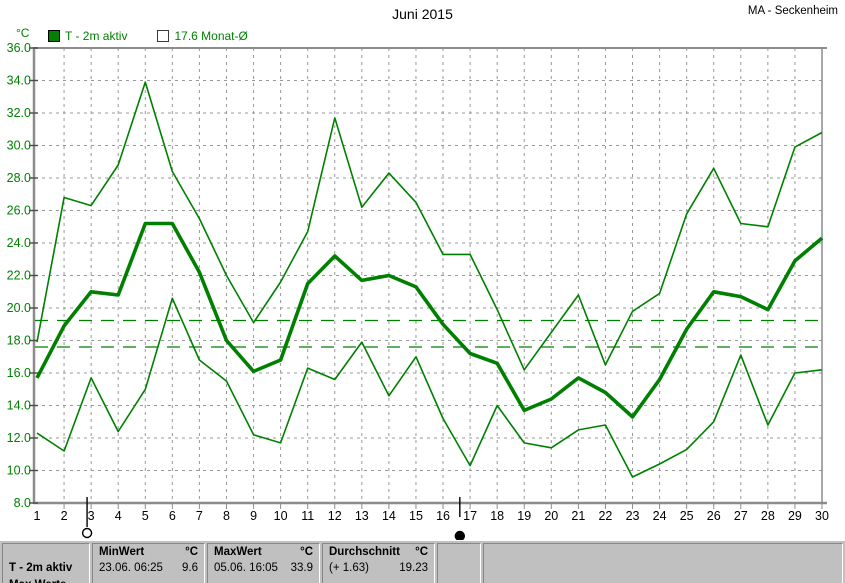 This screenshot has height=583, width=845. What do you see at coordinates (19, 373) in the screenshot?
I see `svg-text: 16.0` at bounding box center [19, 373].